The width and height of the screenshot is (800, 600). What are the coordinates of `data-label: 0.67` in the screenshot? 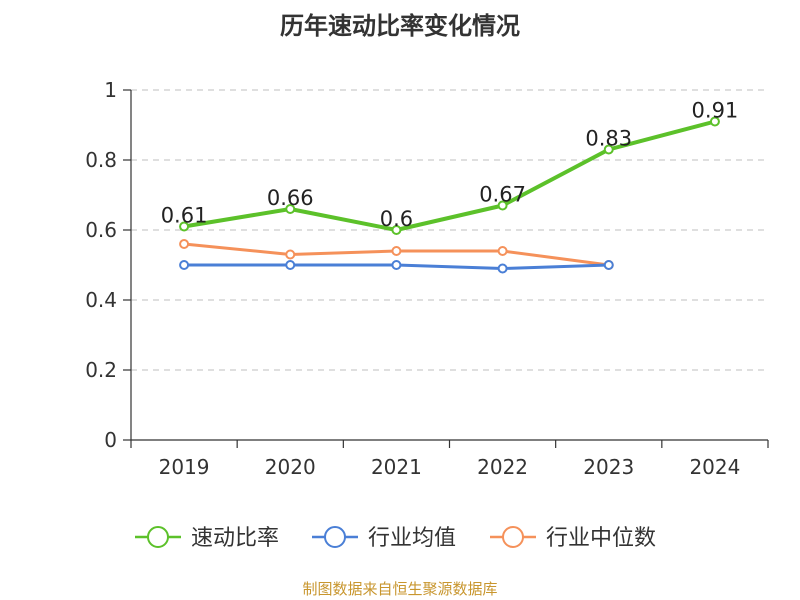 It's located at (502, 195).